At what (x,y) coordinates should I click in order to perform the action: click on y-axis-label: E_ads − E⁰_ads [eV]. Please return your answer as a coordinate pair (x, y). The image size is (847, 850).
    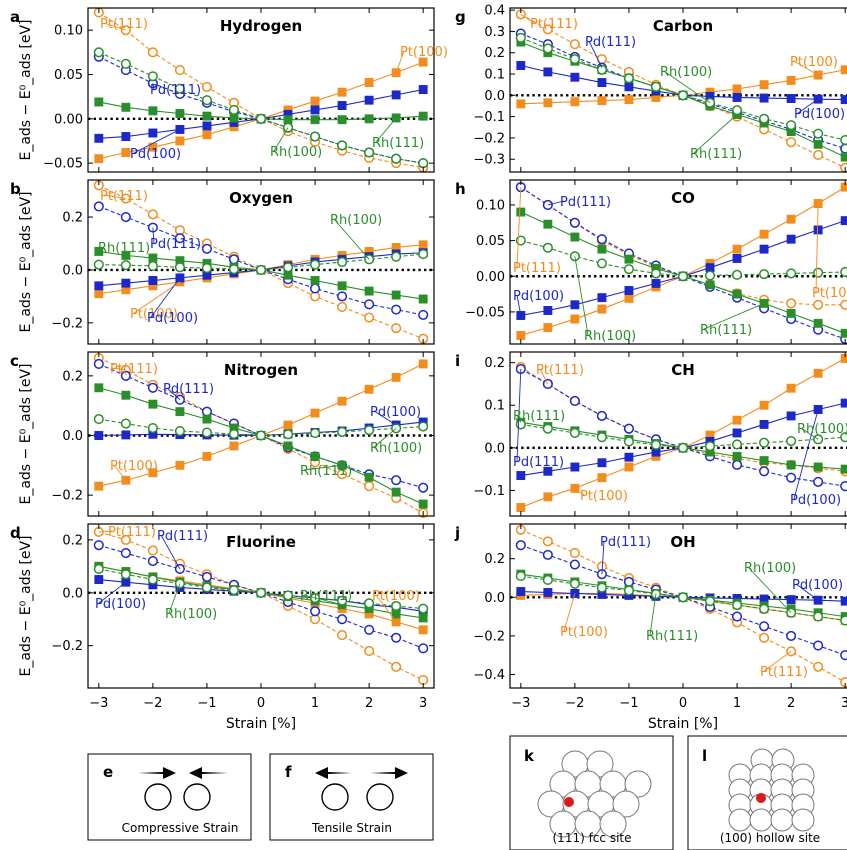
    Looking at the image, I should click on (26, 261).